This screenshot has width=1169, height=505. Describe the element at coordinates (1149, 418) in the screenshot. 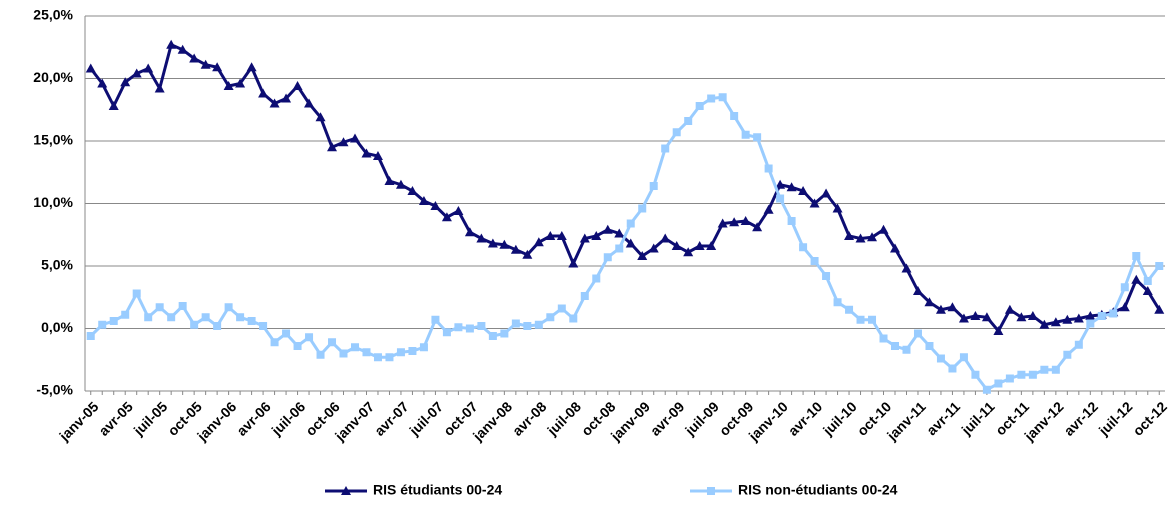

I see `x-tick-label: oct-12` at that location.